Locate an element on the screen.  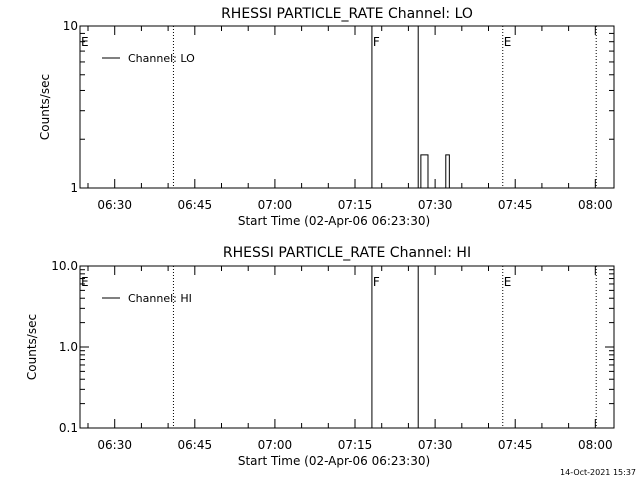
footer-timestamp: 14-Oct-2021 15:37 is located at coordinates (598, 472).